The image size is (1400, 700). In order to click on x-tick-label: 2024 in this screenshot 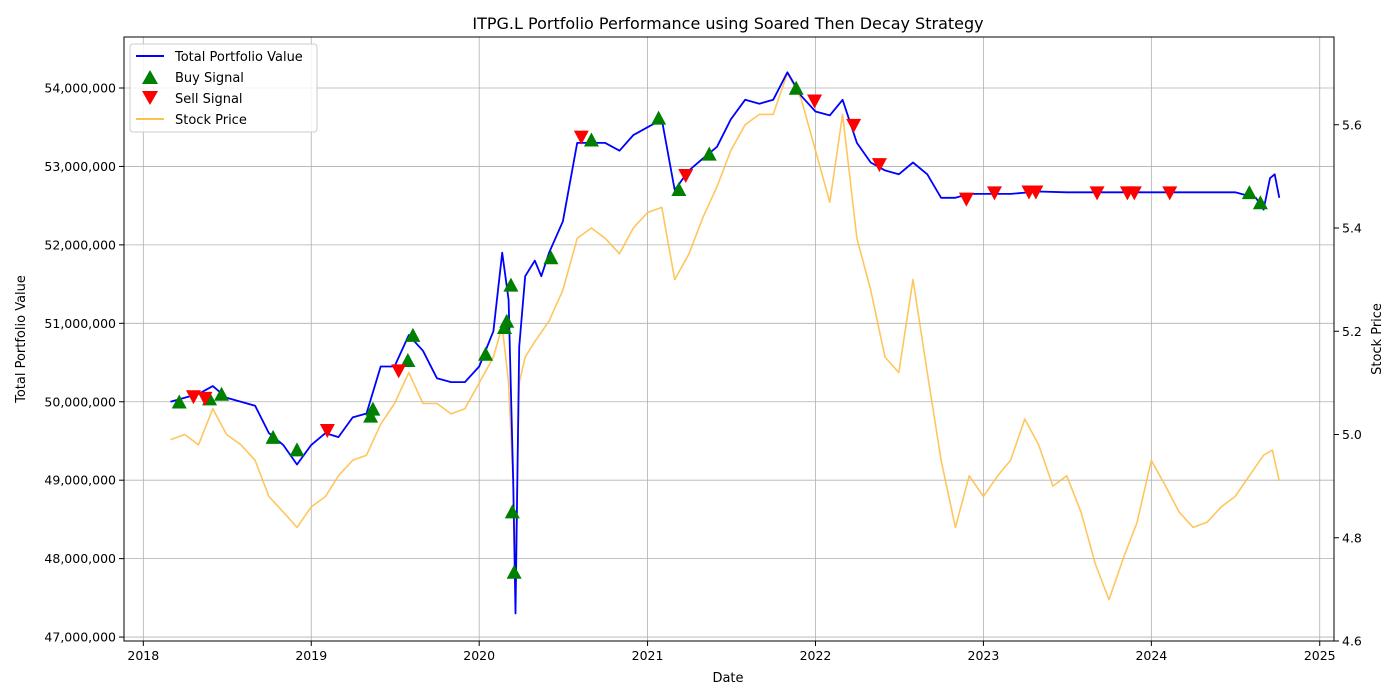, I will do `click(1151, 655)`.